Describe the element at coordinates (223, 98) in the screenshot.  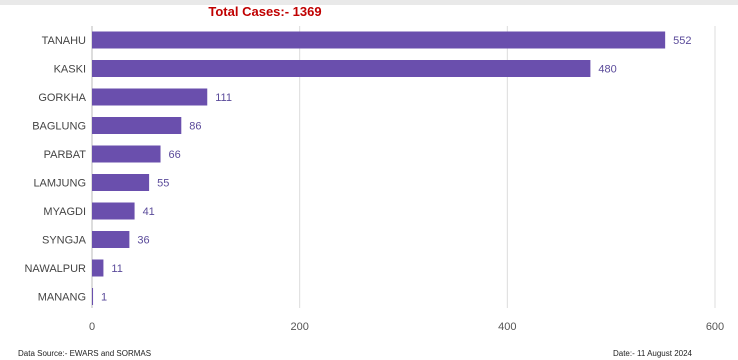
I see `value-label-2: 111` at that location.